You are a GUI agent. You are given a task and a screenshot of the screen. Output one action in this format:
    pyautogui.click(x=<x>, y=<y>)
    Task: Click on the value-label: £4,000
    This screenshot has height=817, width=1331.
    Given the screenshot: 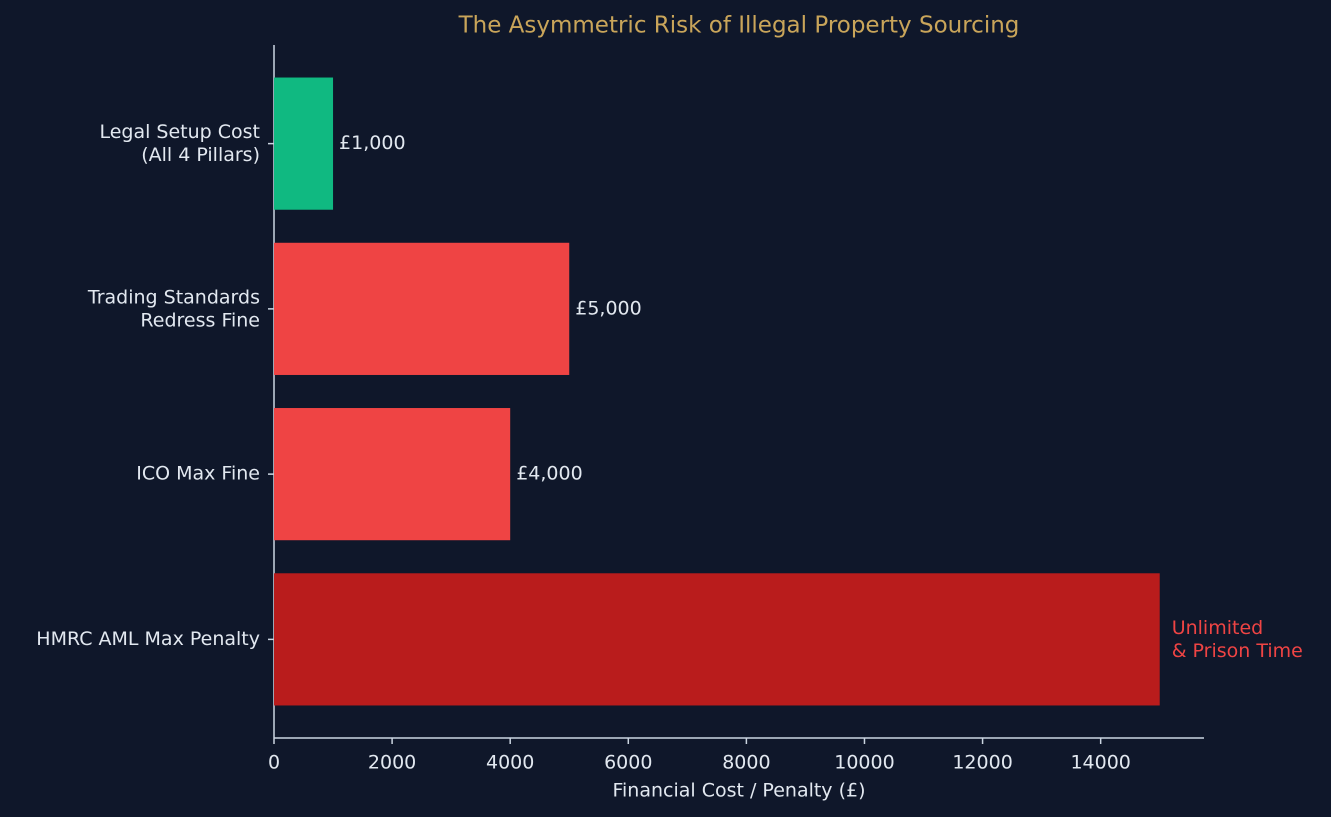 What is the action you would take?
    pyautogui.click(x=549, y=474)
    